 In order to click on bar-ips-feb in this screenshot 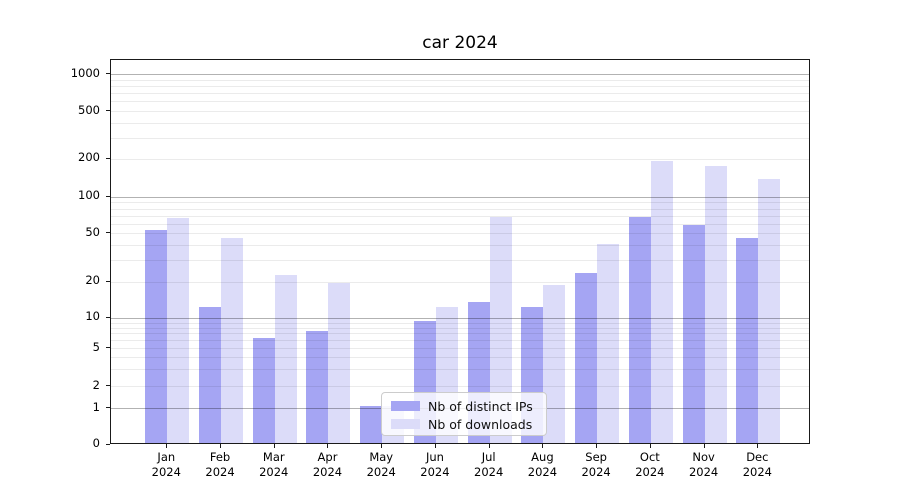, I will do `click(210, 374)`.